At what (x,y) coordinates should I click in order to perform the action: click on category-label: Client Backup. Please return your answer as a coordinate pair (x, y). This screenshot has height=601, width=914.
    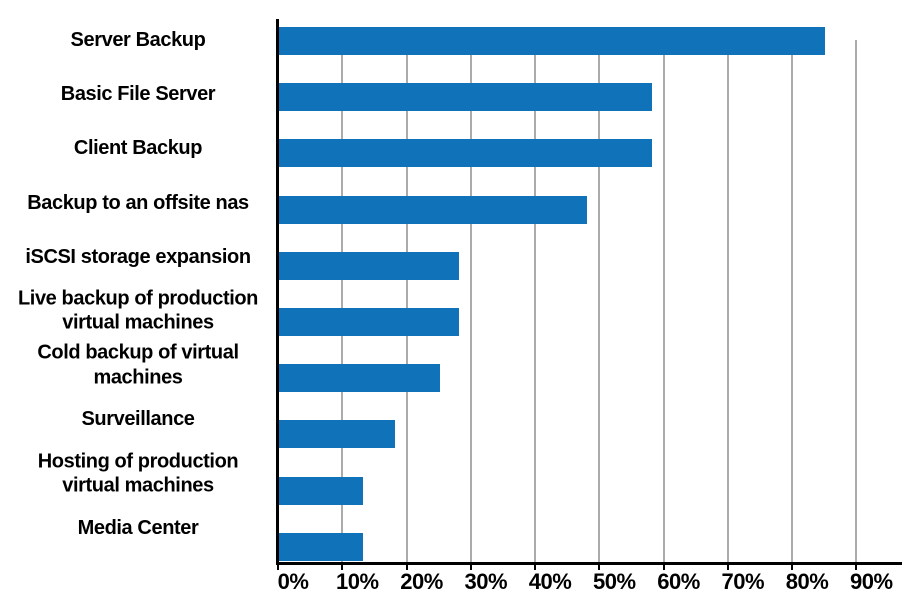
    Looking at the image, I should click on (138, 148).